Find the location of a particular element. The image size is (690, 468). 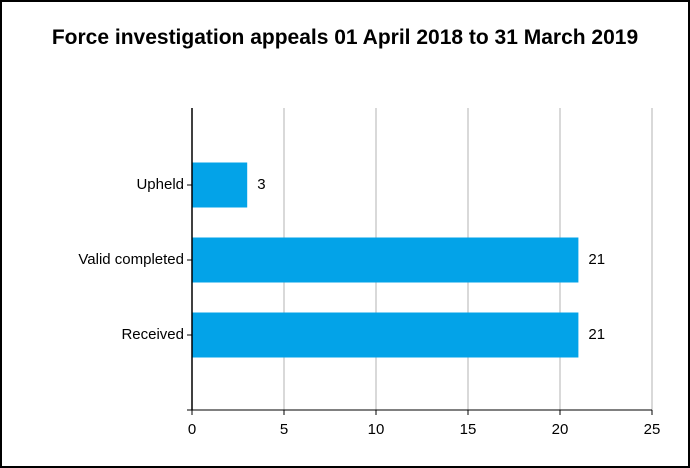

data-label: 3 is located at coordinates (261, 184).